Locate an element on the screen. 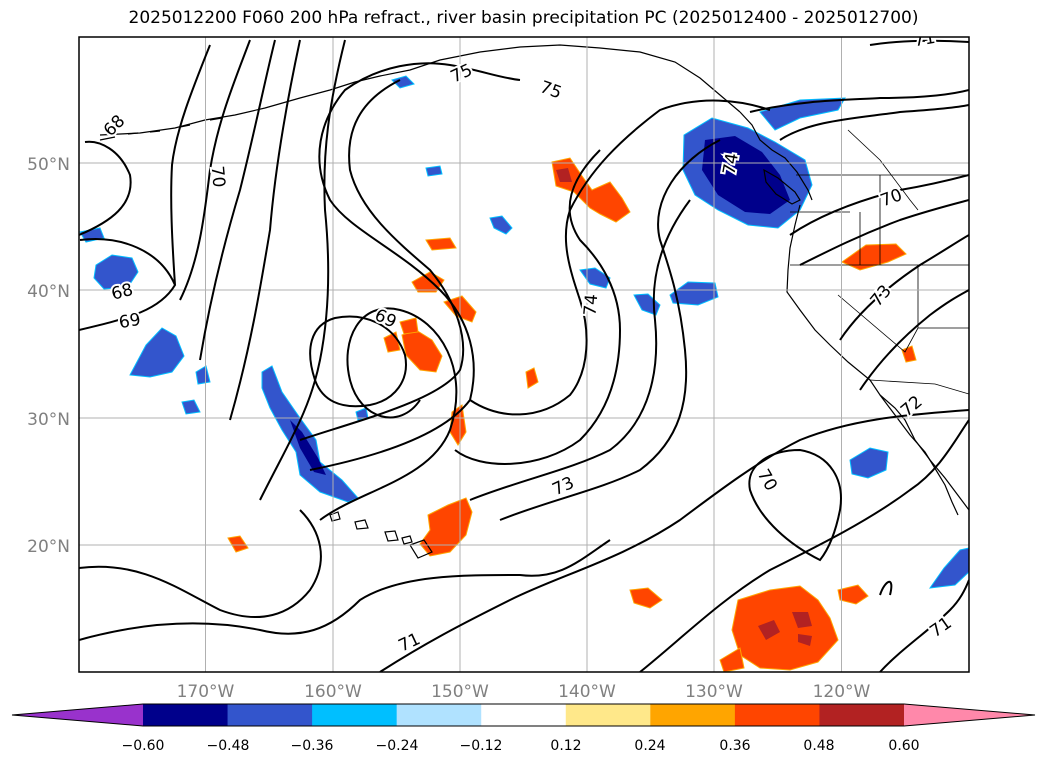  longitude-labels: 170°W 160°W 150°W 140°W 130°W 120°W is located at coordinates (524, 692).